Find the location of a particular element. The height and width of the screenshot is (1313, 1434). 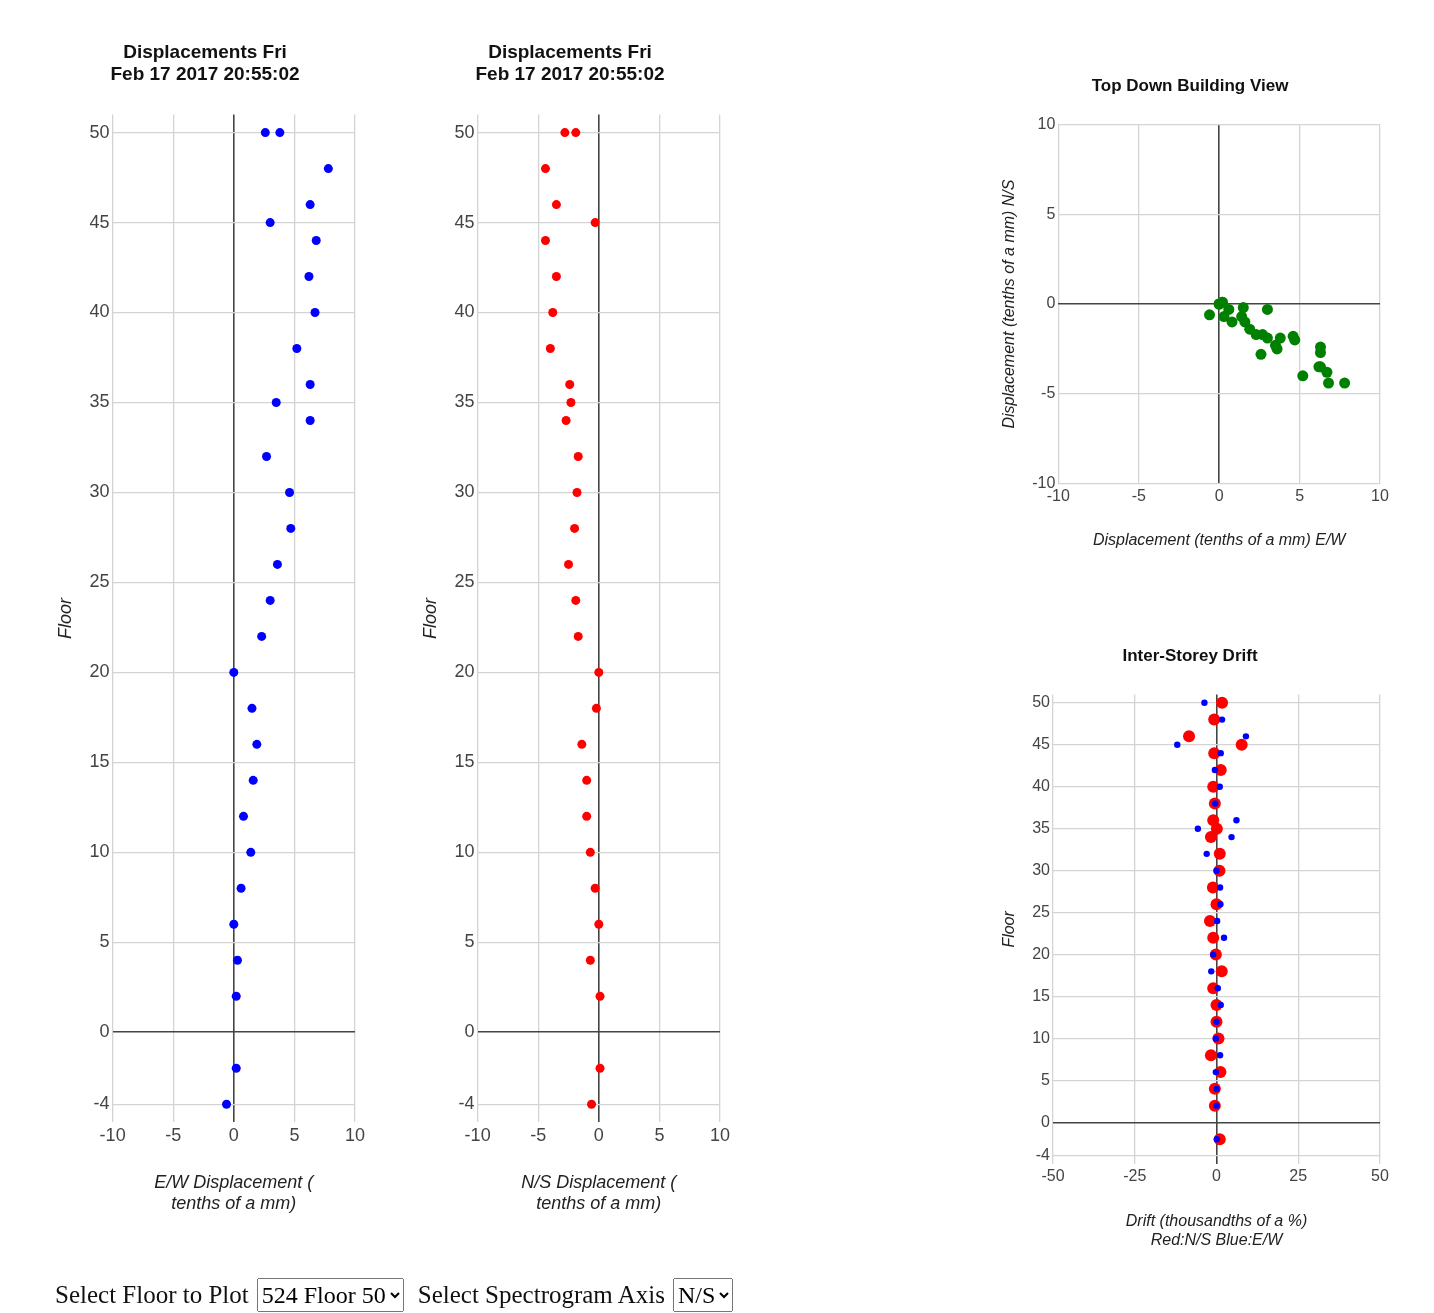

x-tick-label: 50 is located at coordinates (1380, 1176).